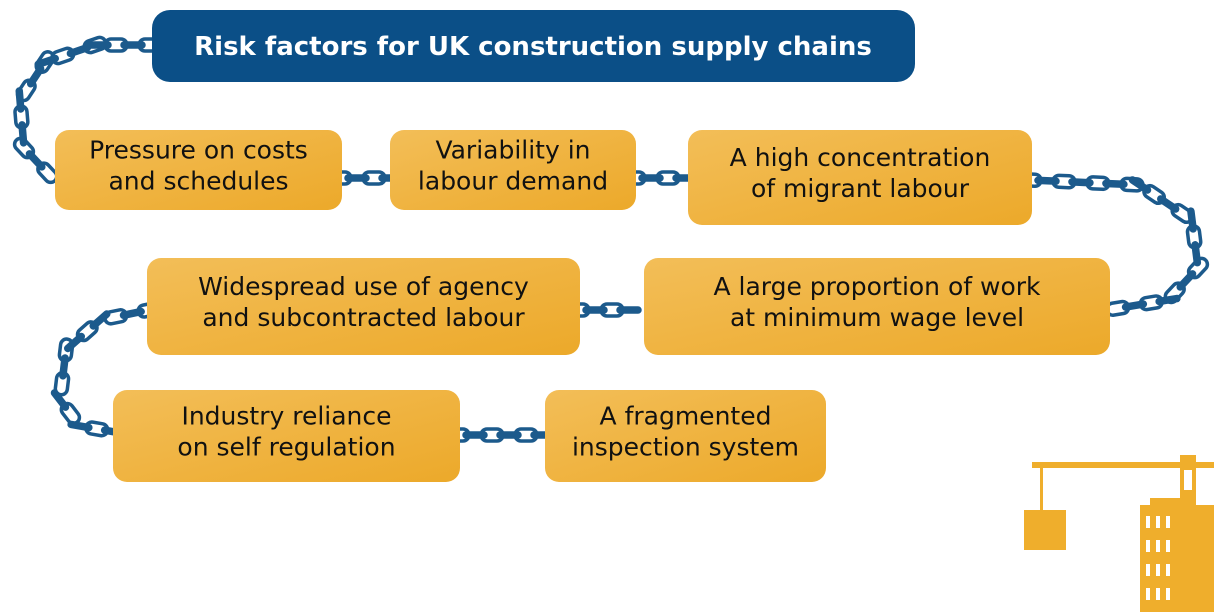 This screenshot has height=612, width=1214. Describe the element at coordinates (286, 416) in the screenshot. I see `node-label-line: Industry reliance` at that location.